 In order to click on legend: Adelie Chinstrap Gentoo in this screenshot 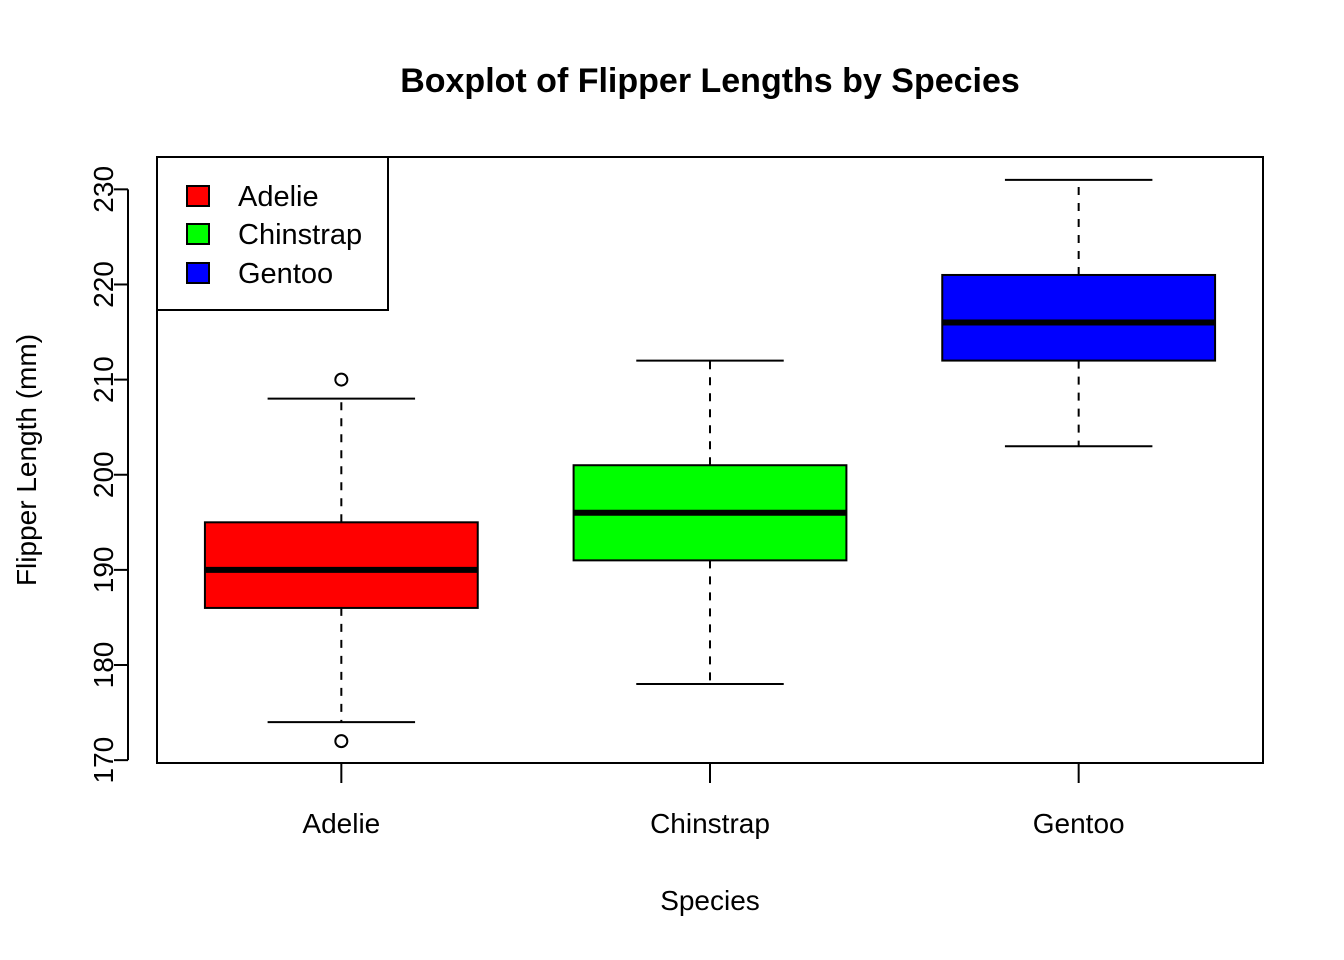, I will do `click(272, 233)`.